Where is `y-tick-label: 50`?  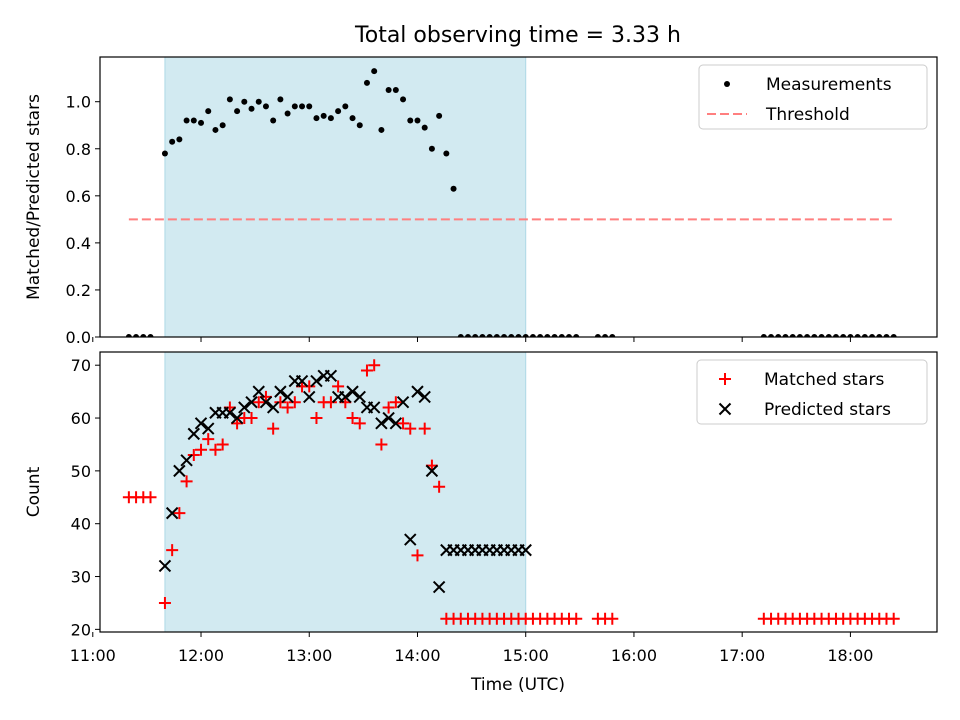 y-tick-label: 50 is located at coordinates (81, 471).